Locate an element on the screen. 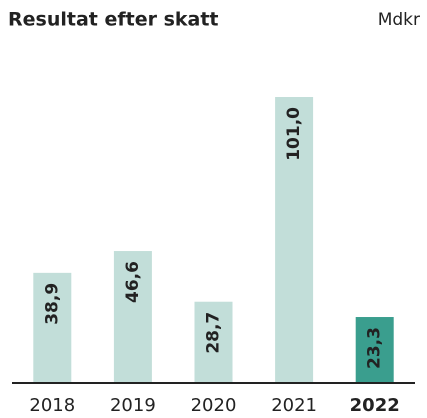 Image resolution: width=427 pixels, height=418 pixels. x-tick-label: 2020 is located at coordinates (214, 405).